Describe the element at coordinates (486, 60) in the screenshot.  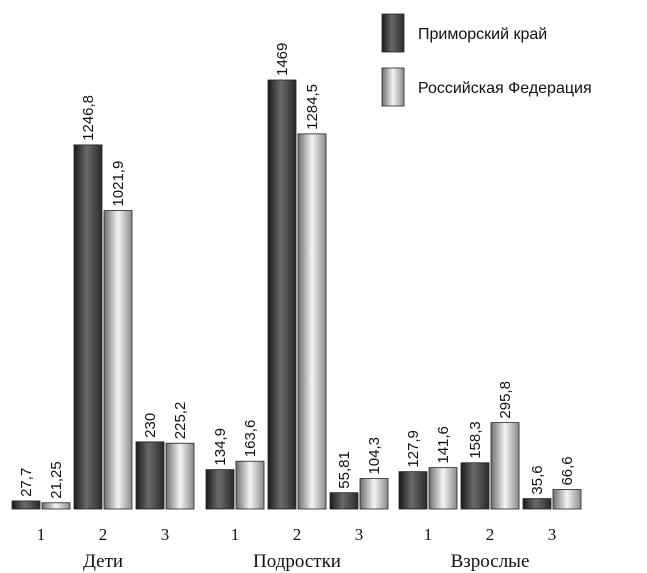
I see `legend: Приморский край Российская Федерация` at that location.